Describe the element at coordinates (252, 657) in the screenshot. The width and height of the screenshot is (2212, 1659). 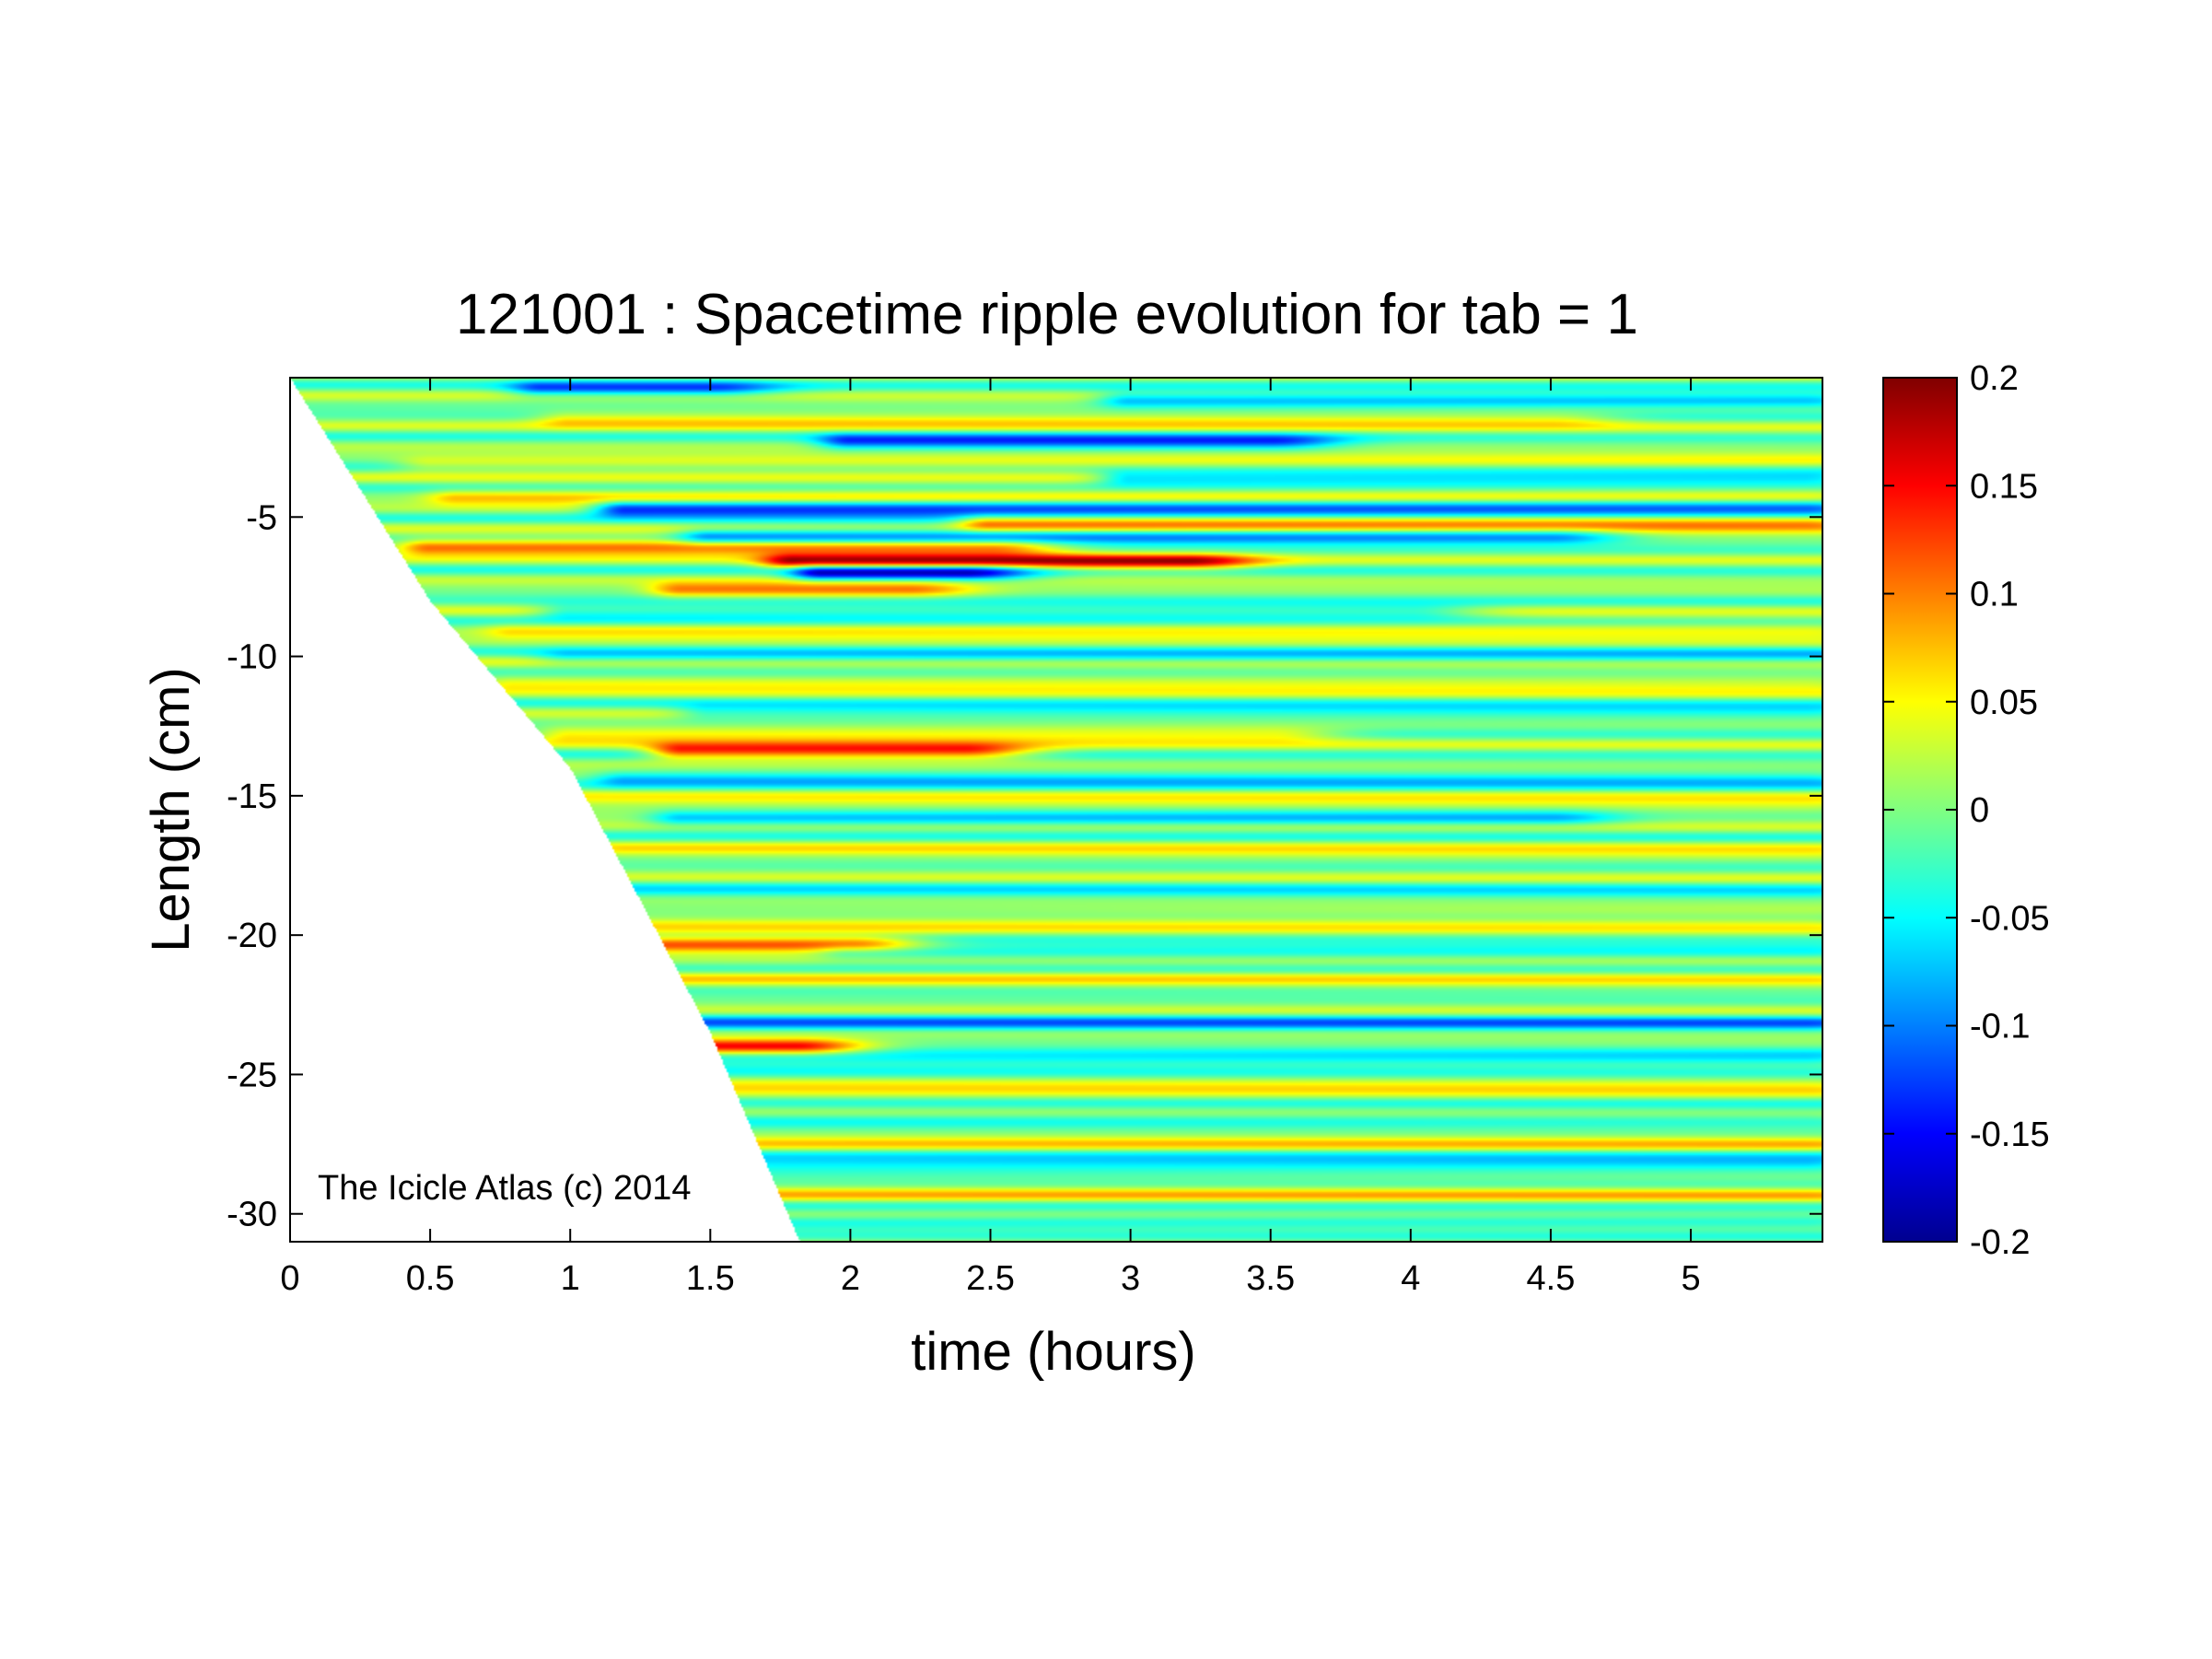
I see `y-tick-label: -10` at that location.